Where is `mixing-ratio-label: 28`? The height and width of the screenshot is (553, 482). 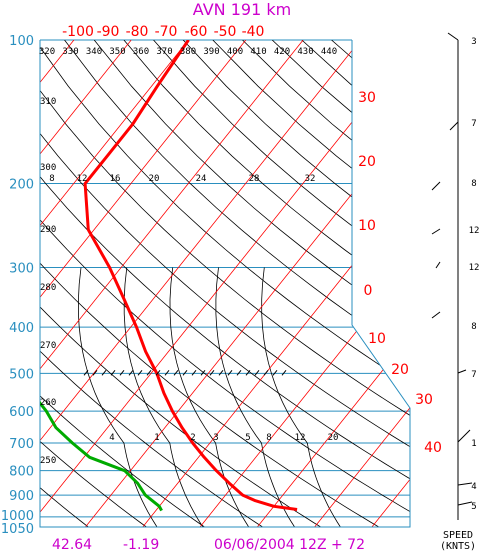 mixing-ratio-label: 28 is located at coordinates (254, 179).